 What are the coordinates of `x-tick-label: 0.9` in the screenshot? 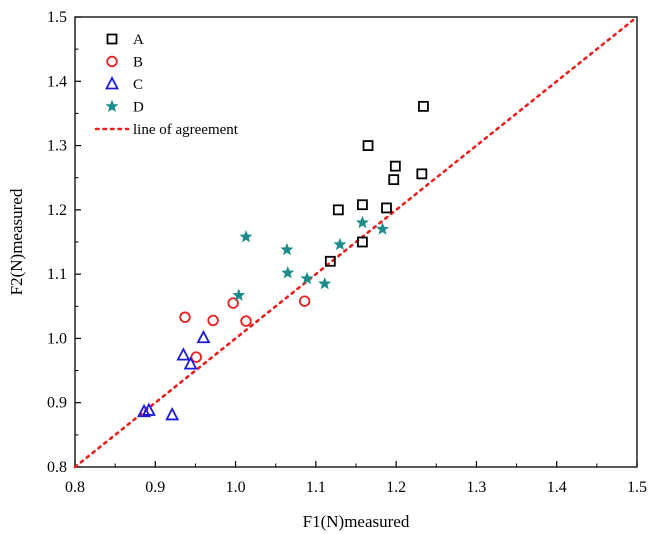 It's located at (155, 487).